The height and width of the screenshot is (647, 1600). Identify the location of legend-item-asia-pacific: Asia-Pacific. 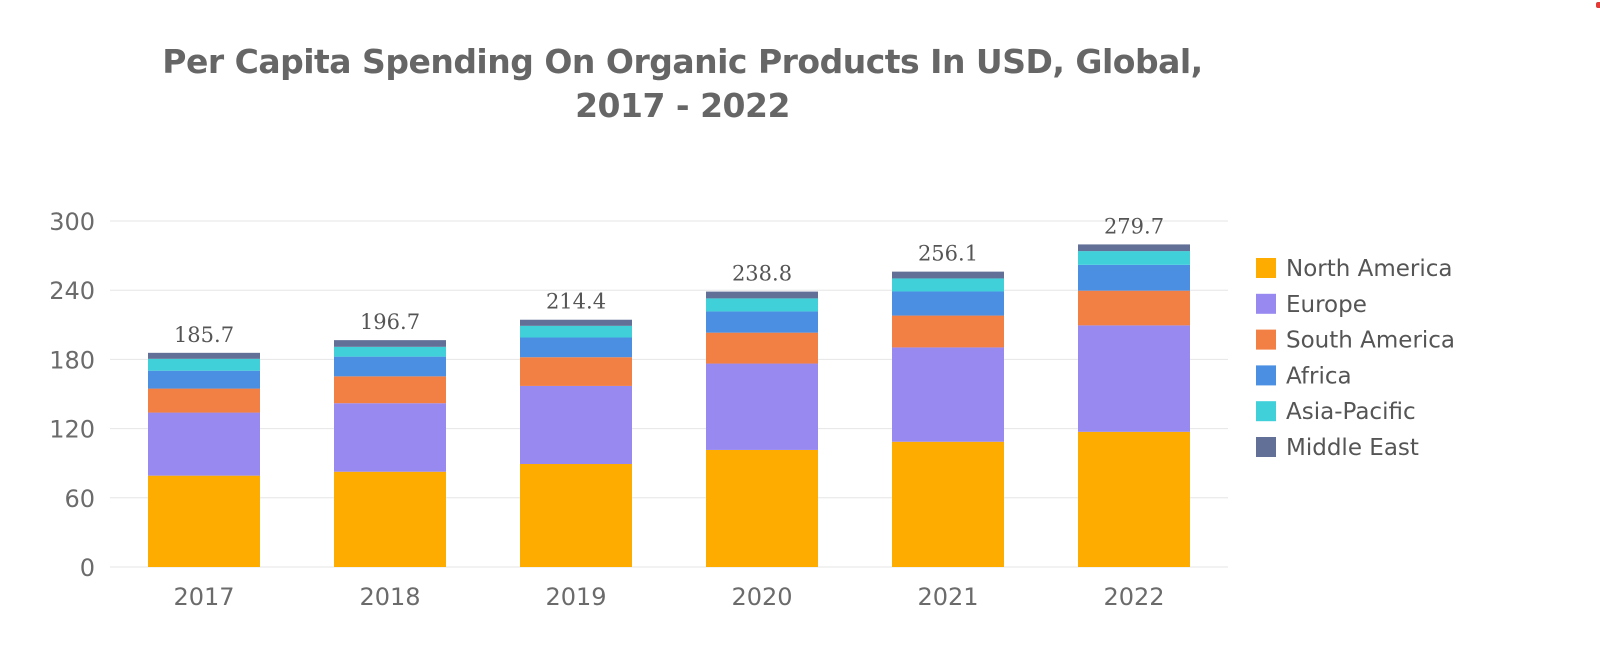
(1336, 412).